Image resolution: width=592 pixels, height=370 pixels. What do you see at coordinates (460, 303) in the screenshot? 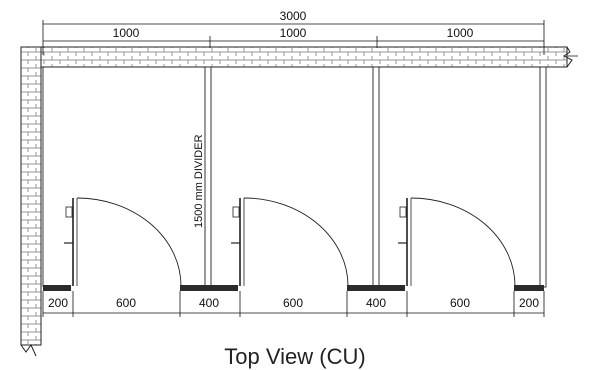
I see `bottom-dim-6: 600` at bounding box center [460, 303].